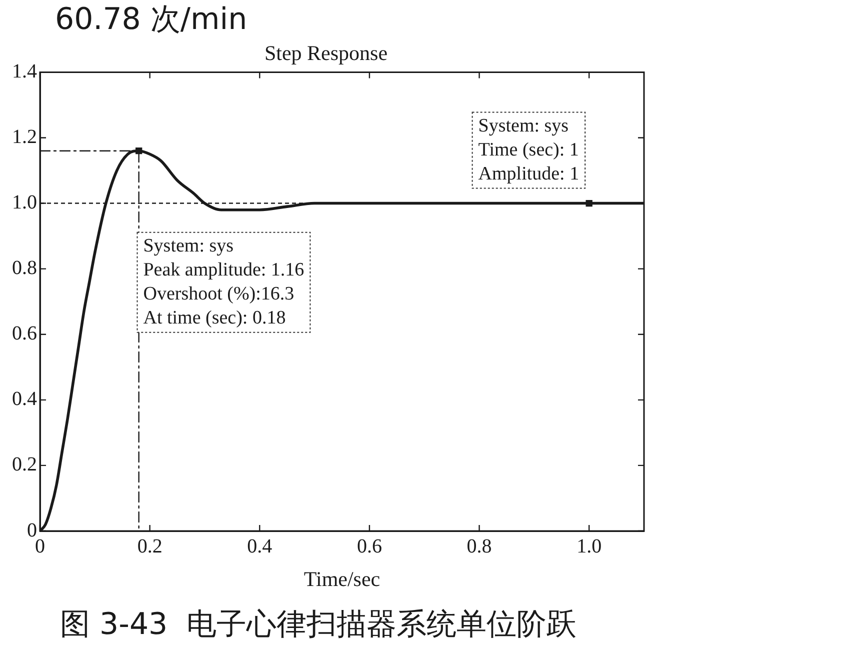 The width and height of the screenshot is (850, 645). Describe the element at coordinates (149, 546) in the screenshot. I see `x-tick-label: 0.2` at that location.